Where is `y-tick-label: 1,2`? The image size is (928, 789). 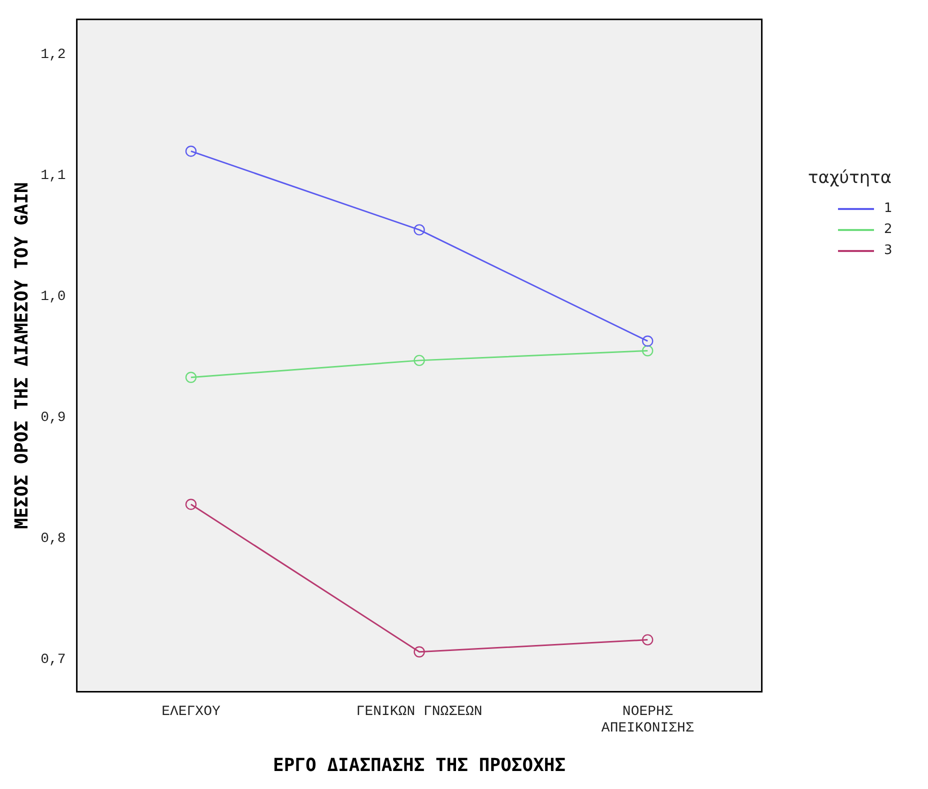 y-tick-label: 1,2 is located at coordinates (53, 55).